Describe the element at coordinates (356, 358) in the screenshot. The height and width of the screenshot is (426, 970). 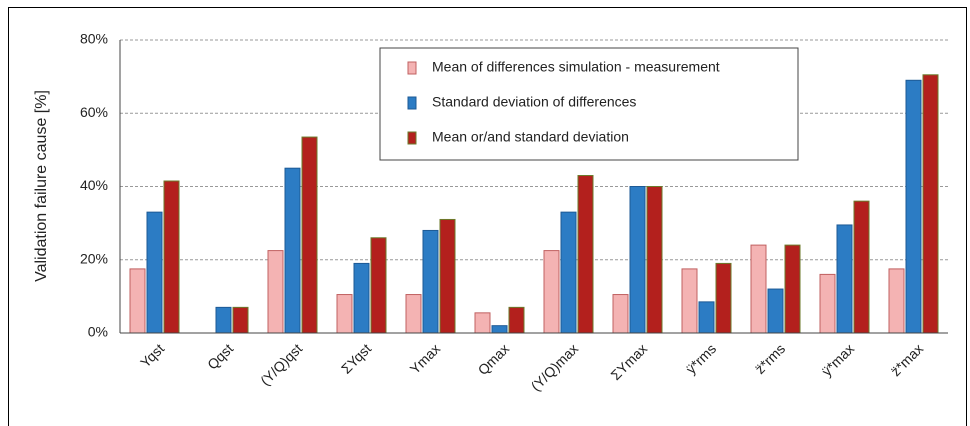
I see `x-tick-label: ΣYqst` at that location.